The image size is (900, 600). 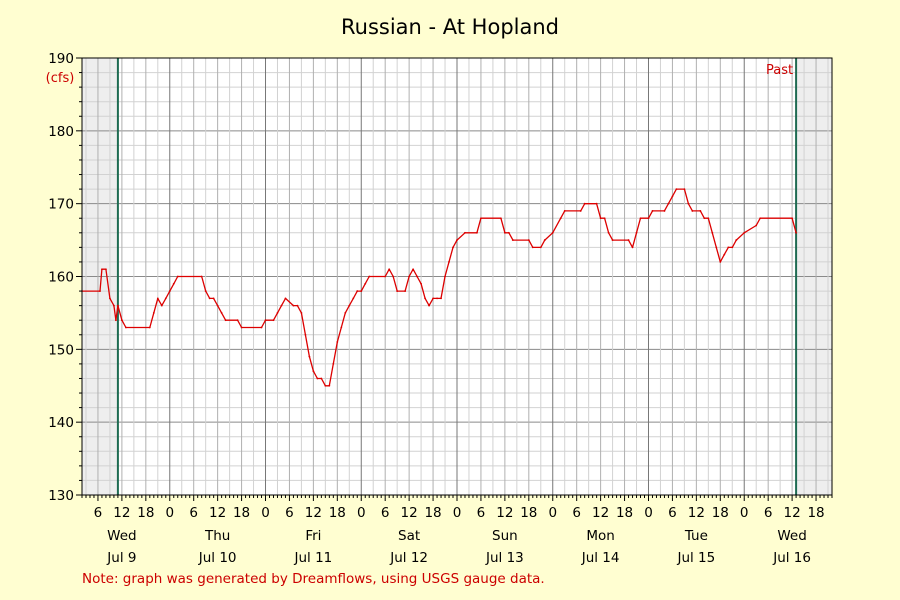 What do you see at coordinates (217, 536) in the screenshot?
I see `day-weekday-label: Thu` at bounding box center [217, 536].